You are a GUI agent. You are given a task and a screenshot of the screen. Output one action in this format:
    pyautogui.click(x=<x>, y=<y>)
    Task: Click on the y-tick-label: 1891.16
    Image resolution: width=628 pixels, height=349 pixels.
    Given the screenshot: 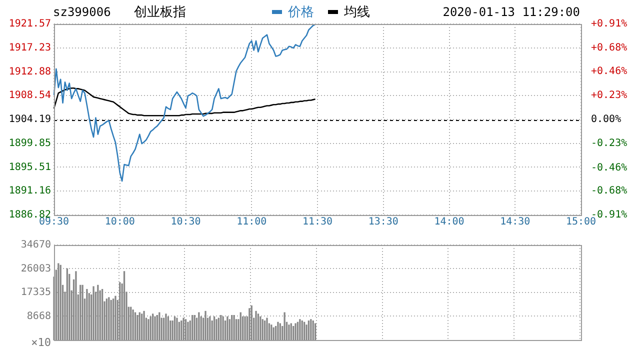 What is the action you would take?
    pyautogui.click(x=29, y=191)
    